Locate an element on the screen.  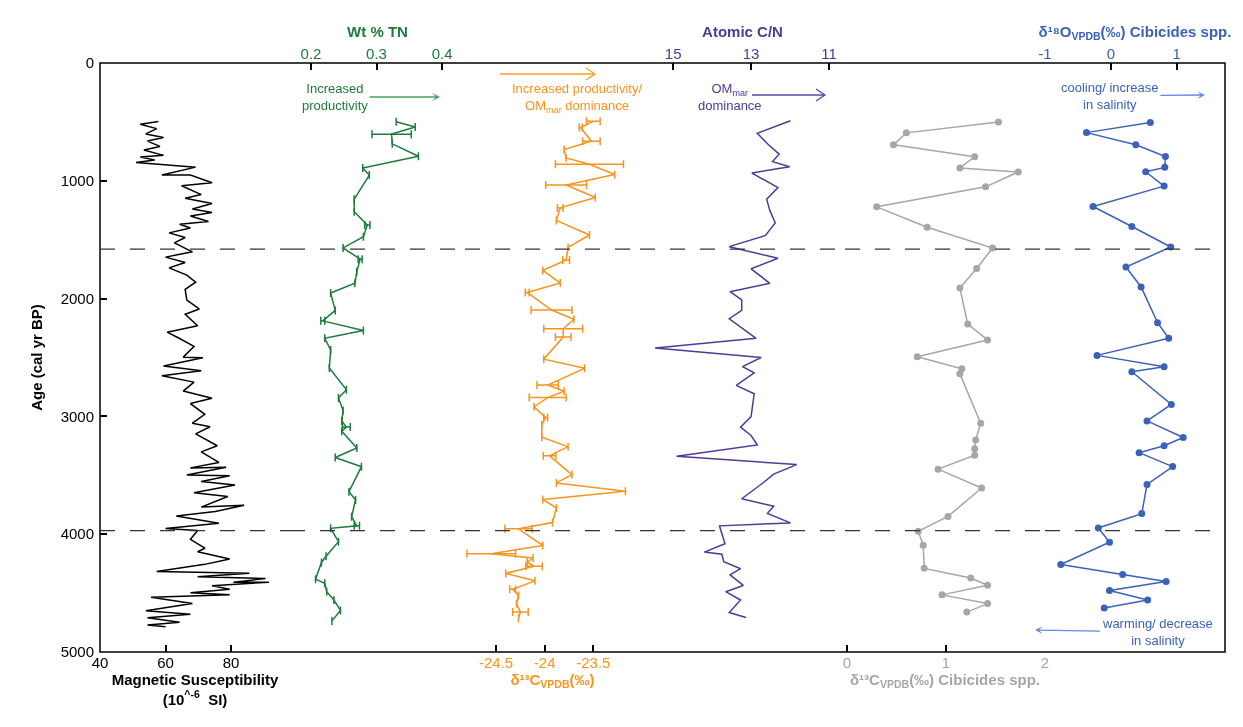
y-axis-title: Age (cal yr BP) is located at coordinates (36, 357).